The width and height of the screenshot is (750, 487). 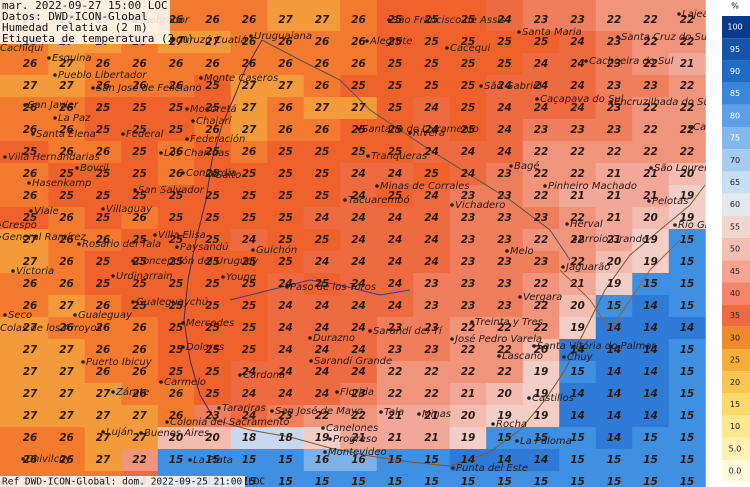 What do you see at coordinates (735, 226) in the screenshot?
I see `legend-label: 55` at bounding box center [735, 226].